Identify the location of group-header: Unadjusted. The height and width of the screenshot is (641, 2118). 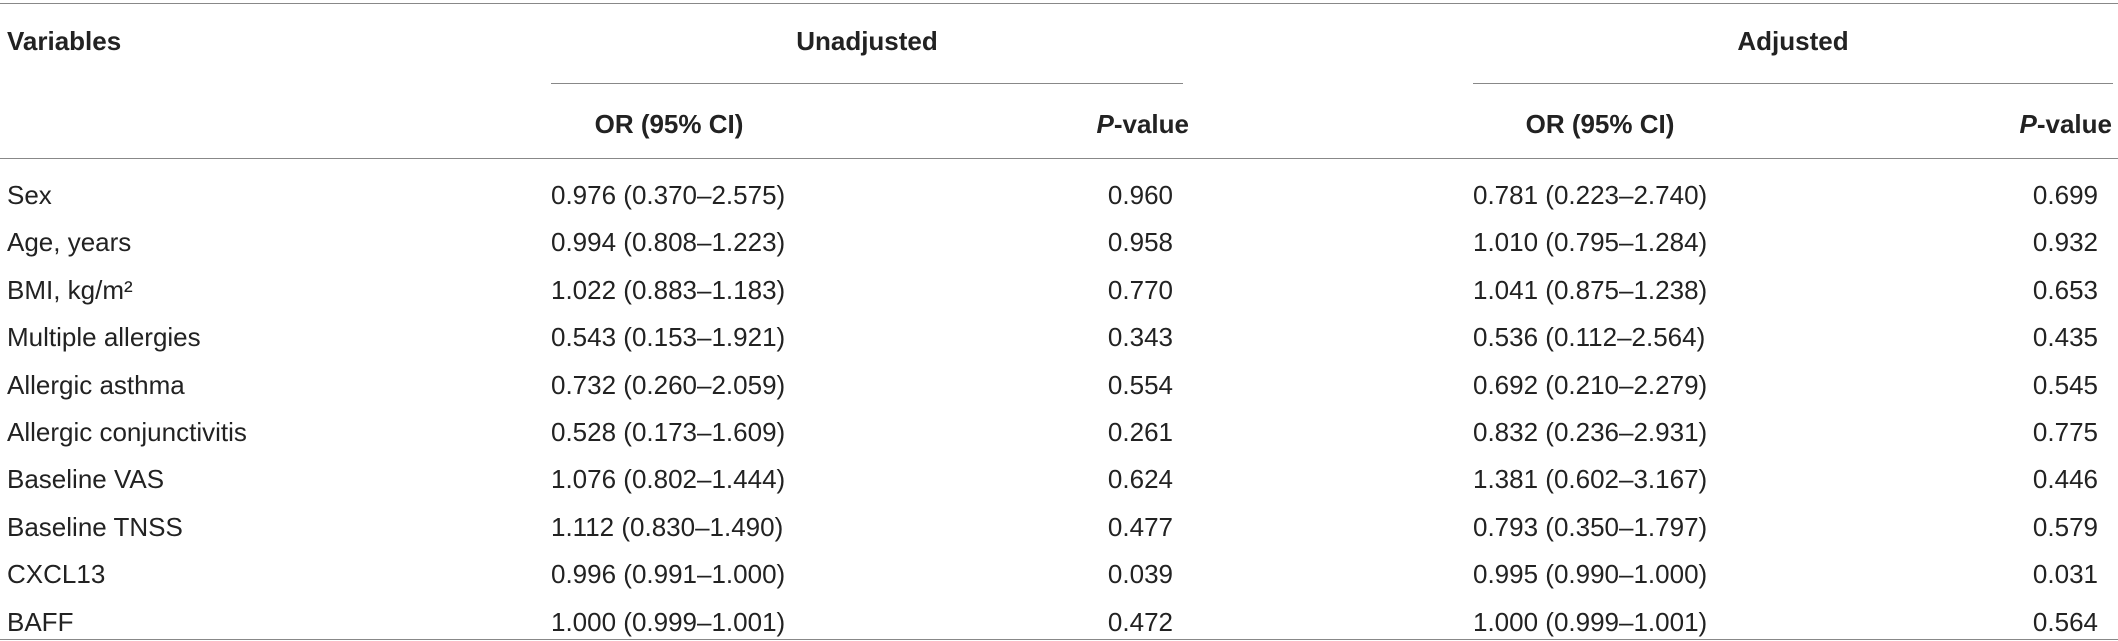
(867, 41).